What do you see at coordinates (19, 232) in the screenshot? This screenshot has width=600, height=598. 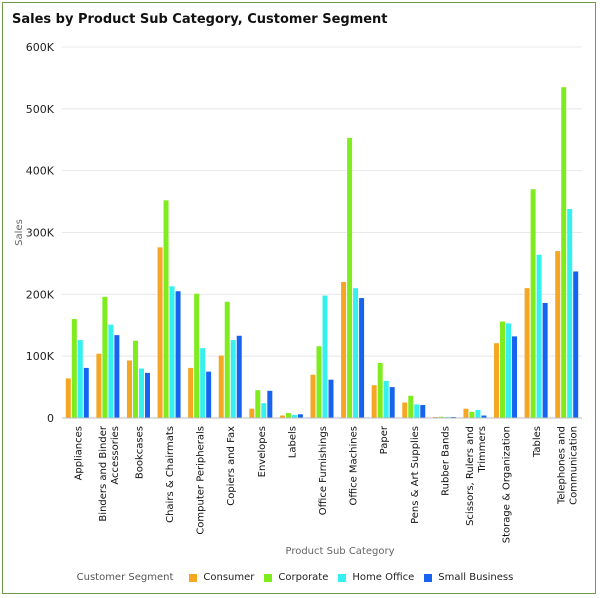 I see `y-axis-title: Sales` at bounding box center [19, 232].